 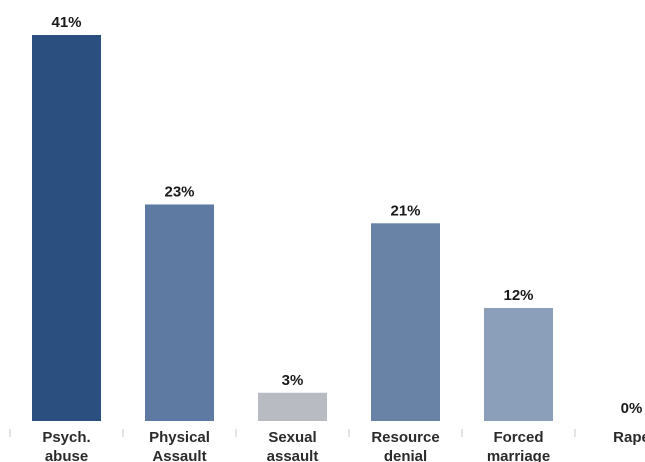 I want to click on category-label: Forced marriage, so click(x=518, y=445).